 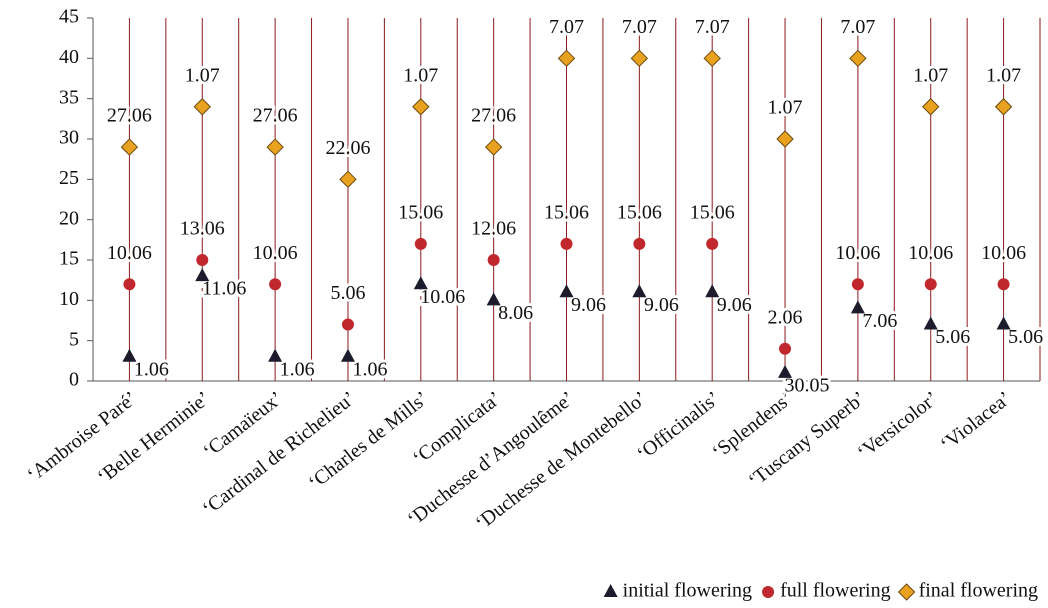 What do you see at coordinates (785, 317) in the screenshot?
I see `data-label: 2.06` at bounding box center [785, 317].